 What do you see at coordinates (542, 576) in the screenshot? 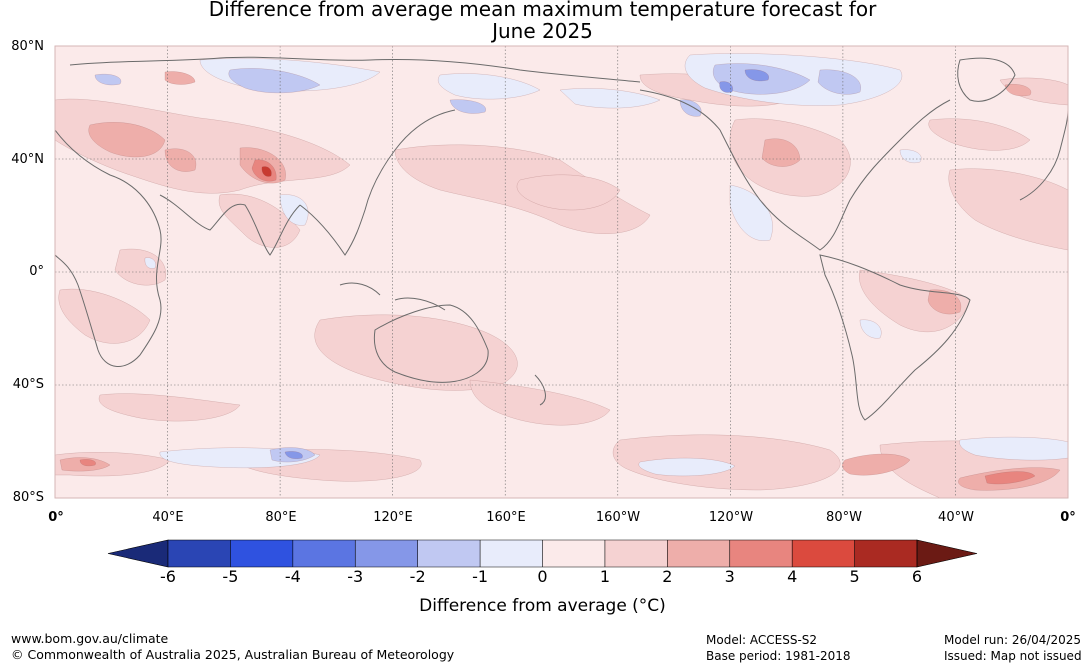
I see `colorbar-tick-label: 0` at bounding box center [542, 576].